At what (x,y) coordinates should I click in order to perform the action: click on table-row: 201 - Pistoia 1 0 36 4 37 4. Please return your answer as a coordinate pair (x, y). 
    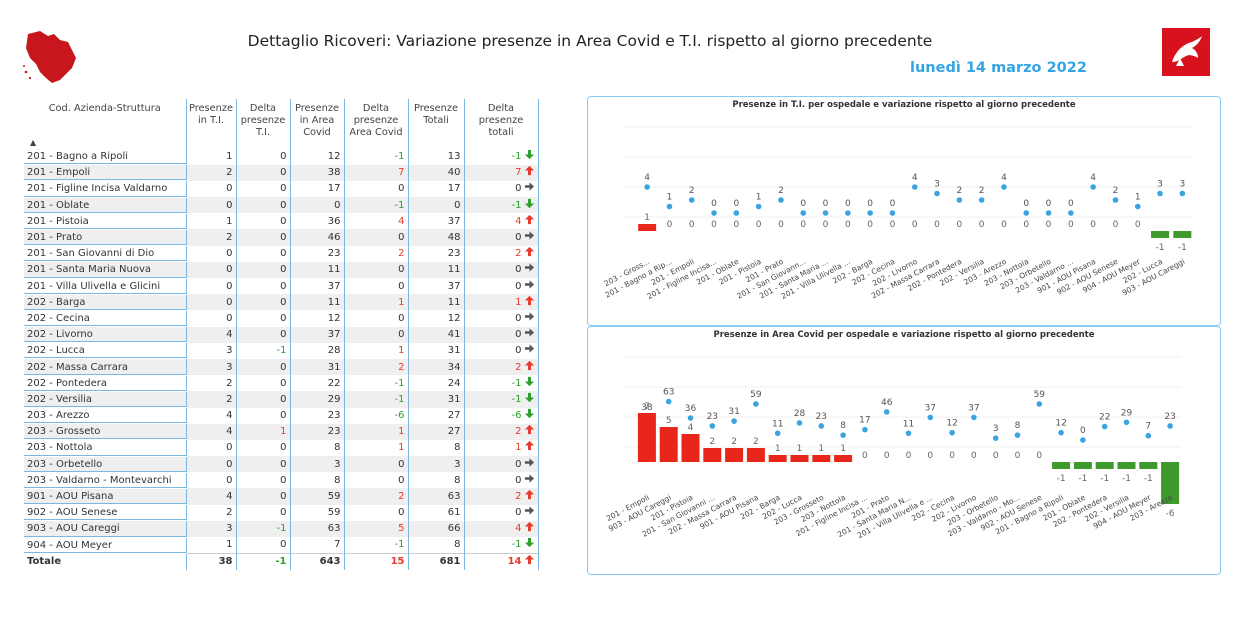
    Looking at the image, I should click on (281, 221).